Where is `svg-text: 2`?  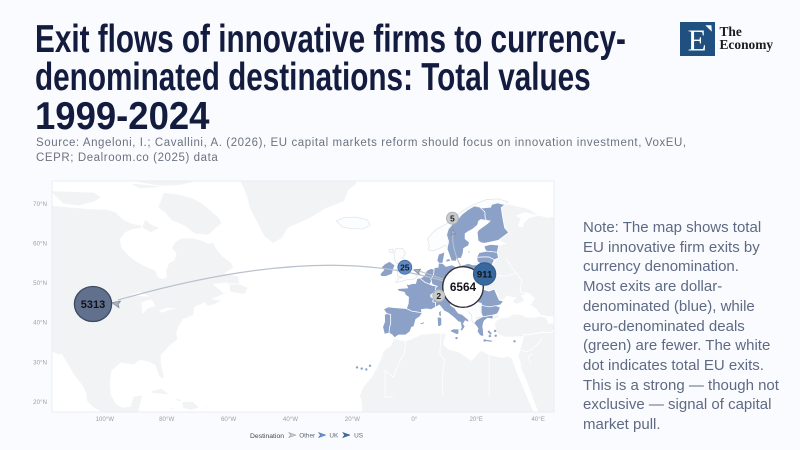
svg-text: 2 is located at coordinates (438, 296).